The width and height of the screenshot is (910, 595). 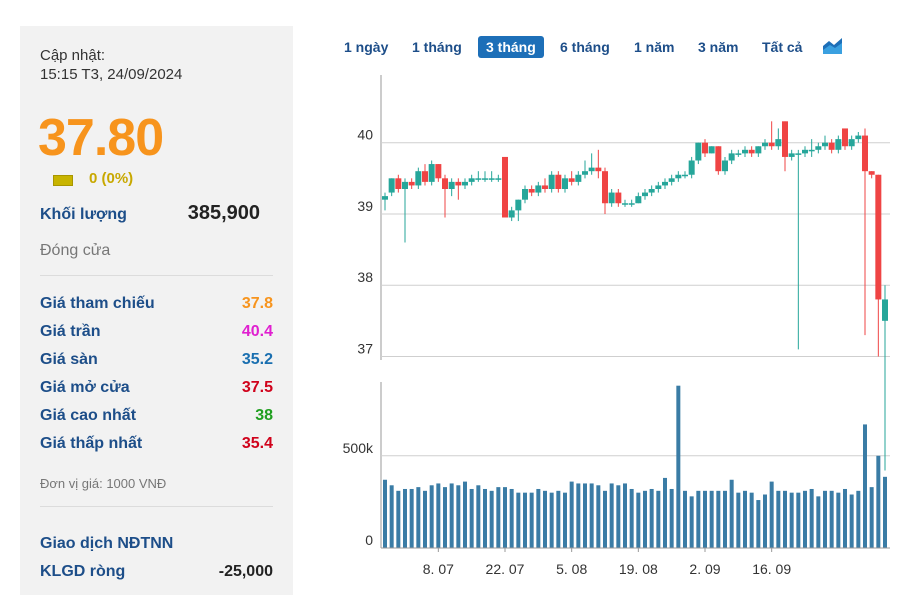 I want to click on tab-3-months: 3 tháng, so click(x=511, y=47).